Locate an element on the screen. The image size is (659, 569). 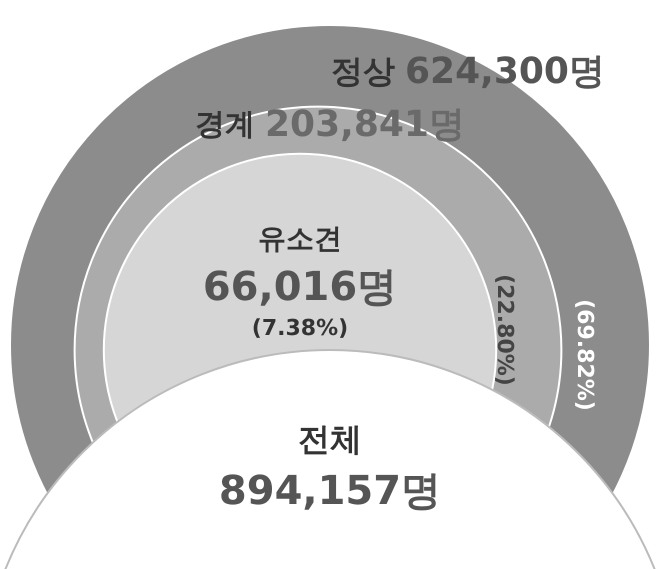
text: 894,157명 is located at coordinates (330, 491).